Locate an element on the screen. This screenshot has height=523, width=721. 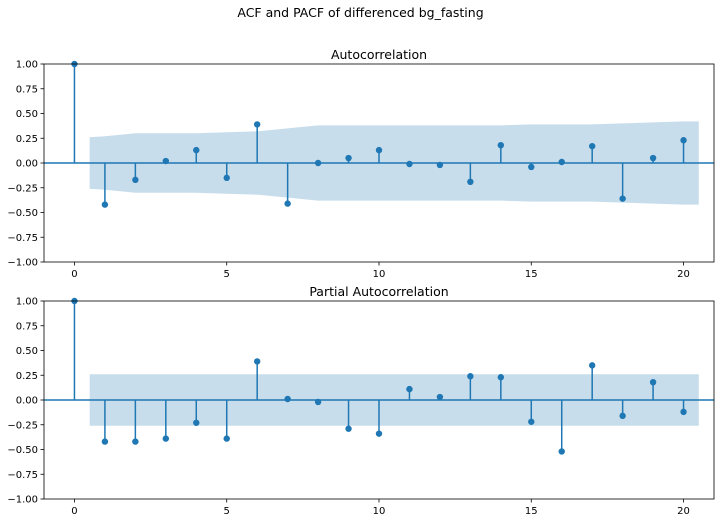
acf-ytick-label: 0.50 is located at coordinates (27, 114).